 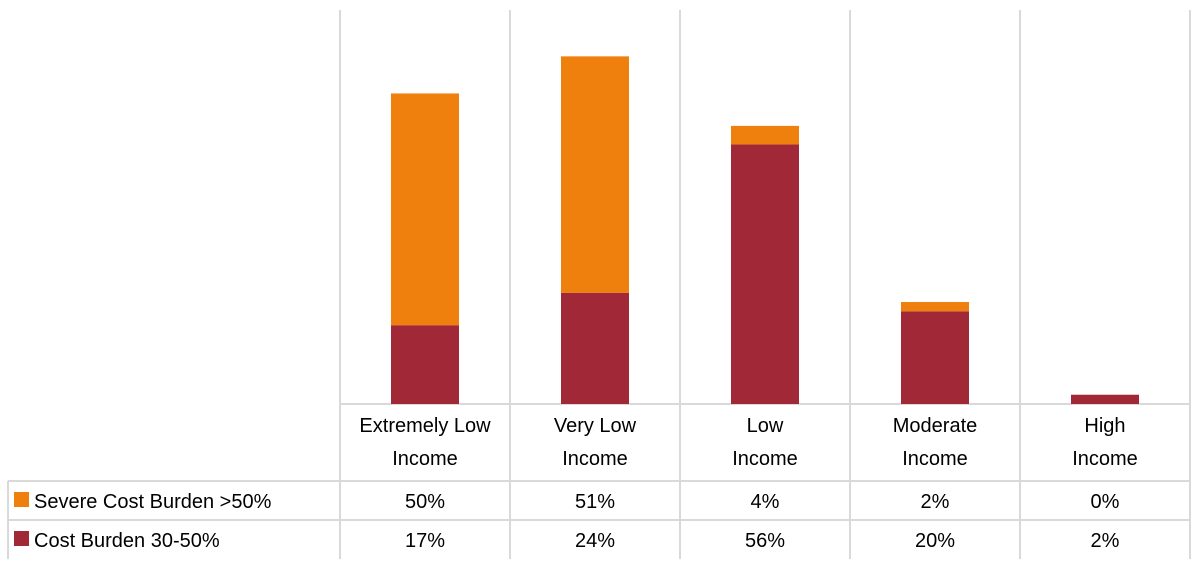 What do you see at coordinates (935, 502) in the screenshot?
I see `table-cell-severe: 2%` at bounding box center [935, 502].